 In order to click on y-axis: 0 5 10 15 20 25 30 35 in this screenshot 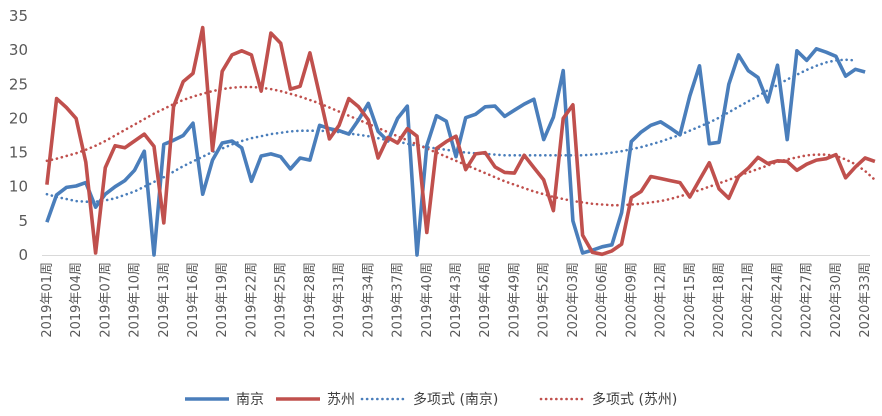, I will do `click(18, 135)`.